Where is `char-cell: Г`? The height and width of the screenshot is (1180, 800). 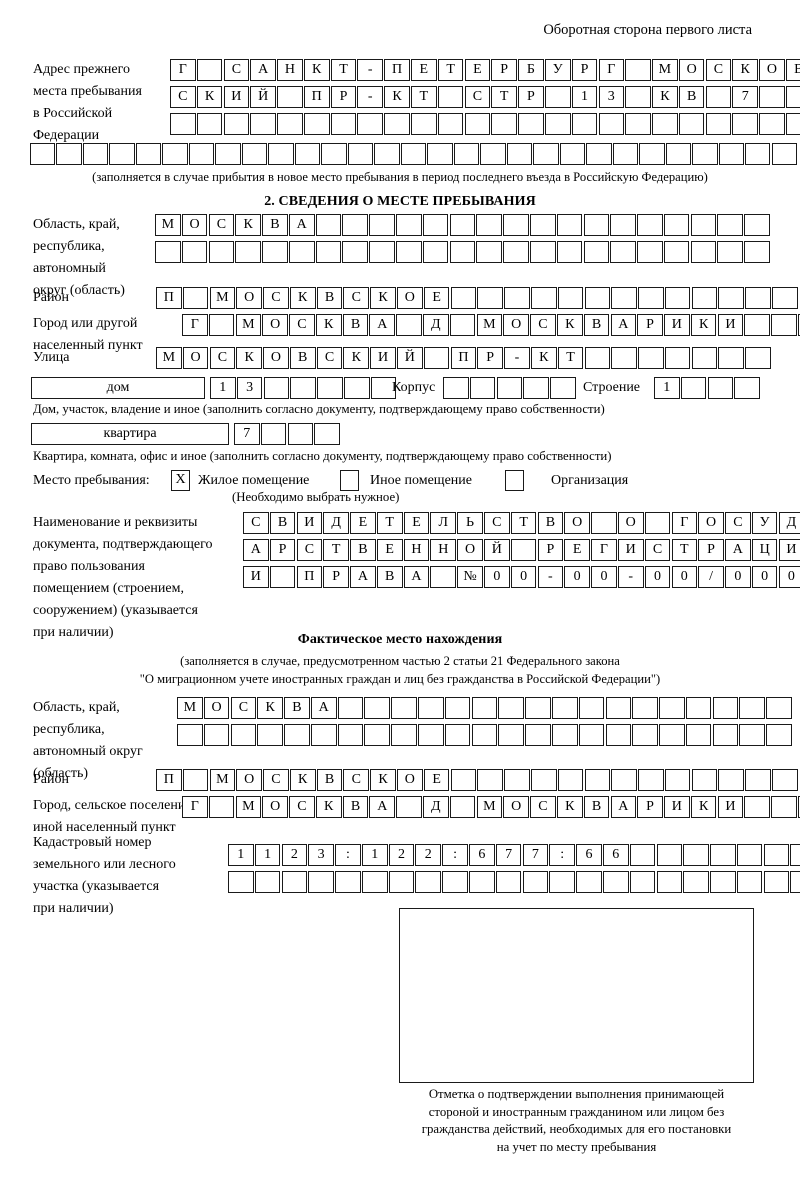 char-cell: Г is located at coordinates (611, 70).